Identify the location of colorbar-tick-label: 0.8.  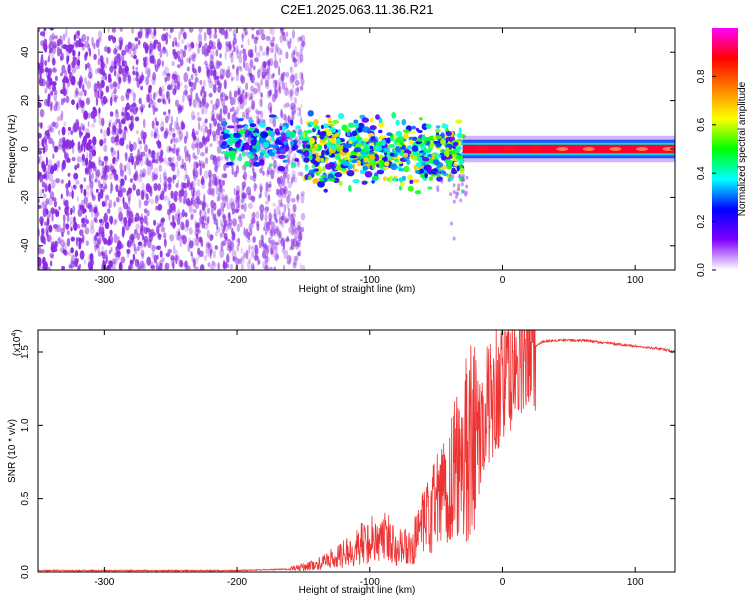
(701, 76).